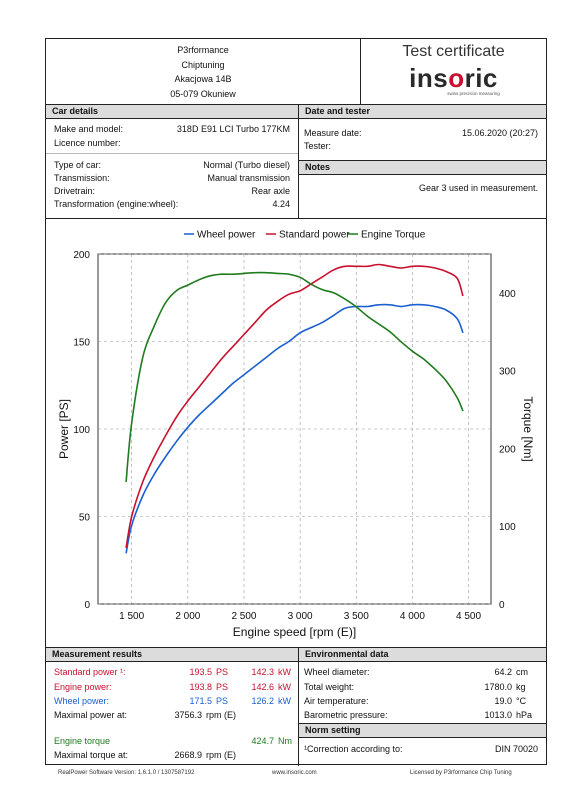 The height and width of the screenshot is (800, 565). Describe the element at coordinates (507, 449) in the screenshot. I see `y2-tick-label: 200` at that location.